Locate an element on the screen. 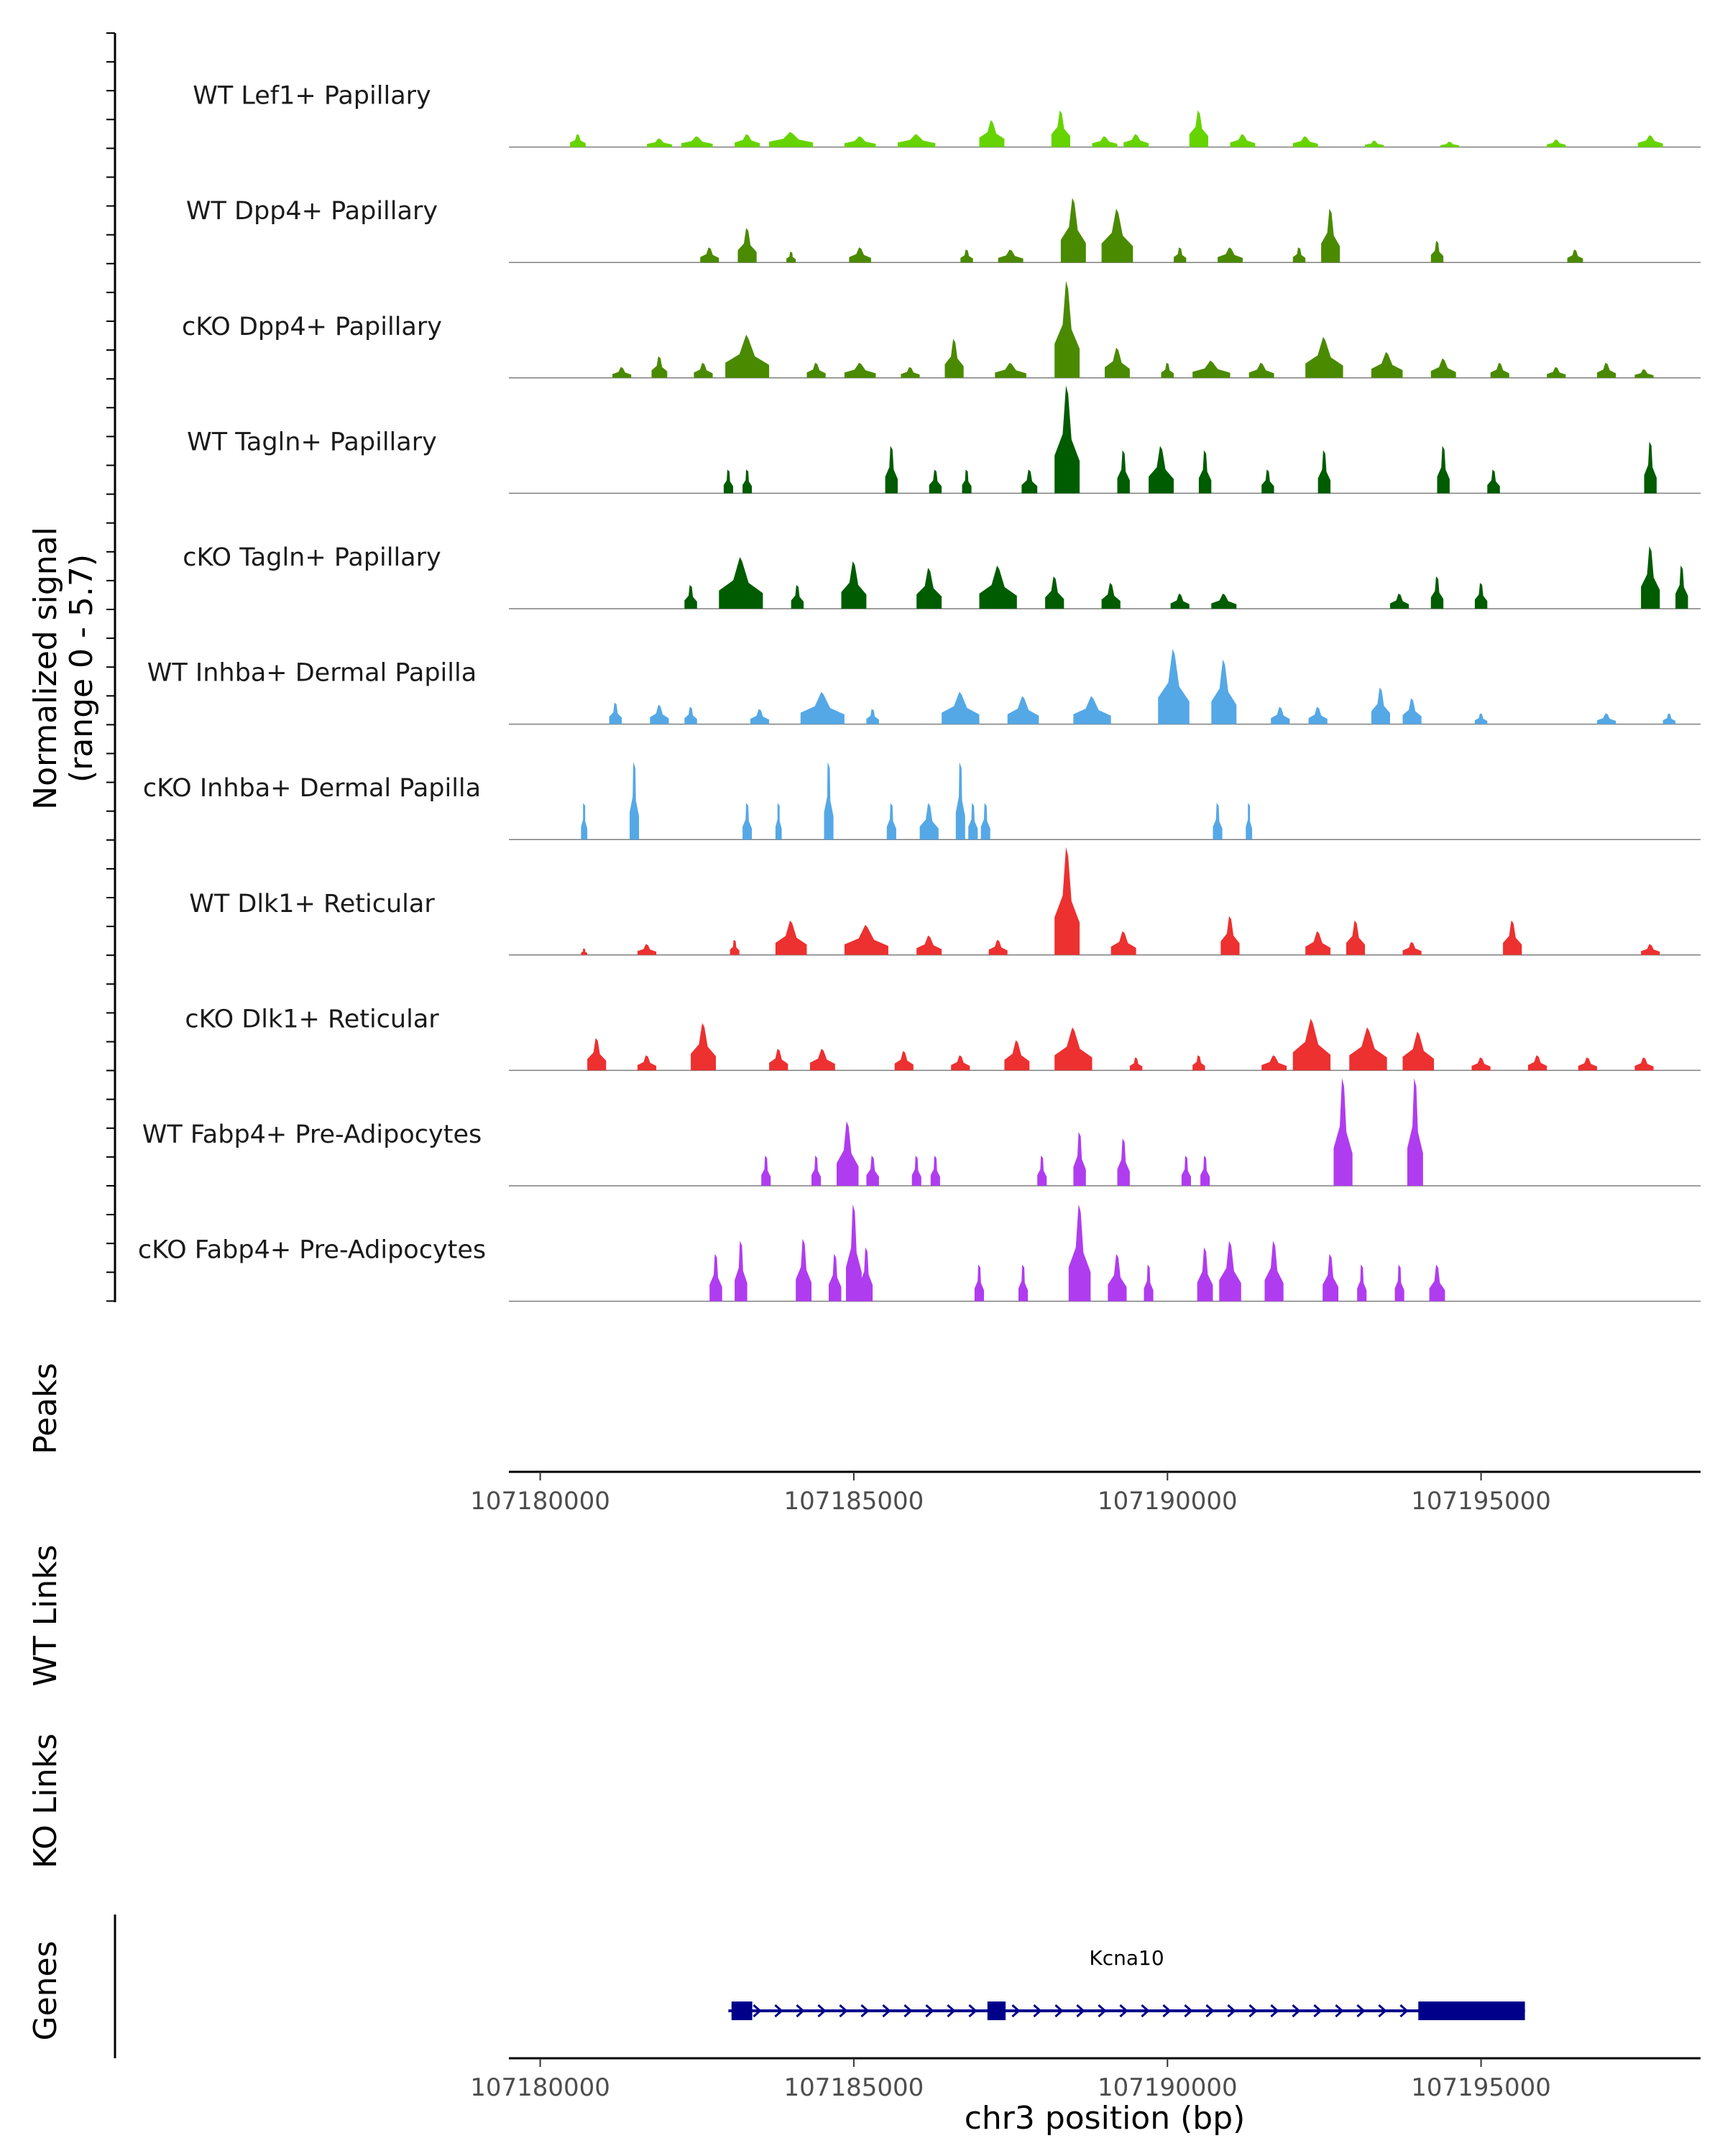 The height and width of the screenshot is (2156, 1725). track-0: WT Lef1+ Papillary is located at coordinates (947, 115).